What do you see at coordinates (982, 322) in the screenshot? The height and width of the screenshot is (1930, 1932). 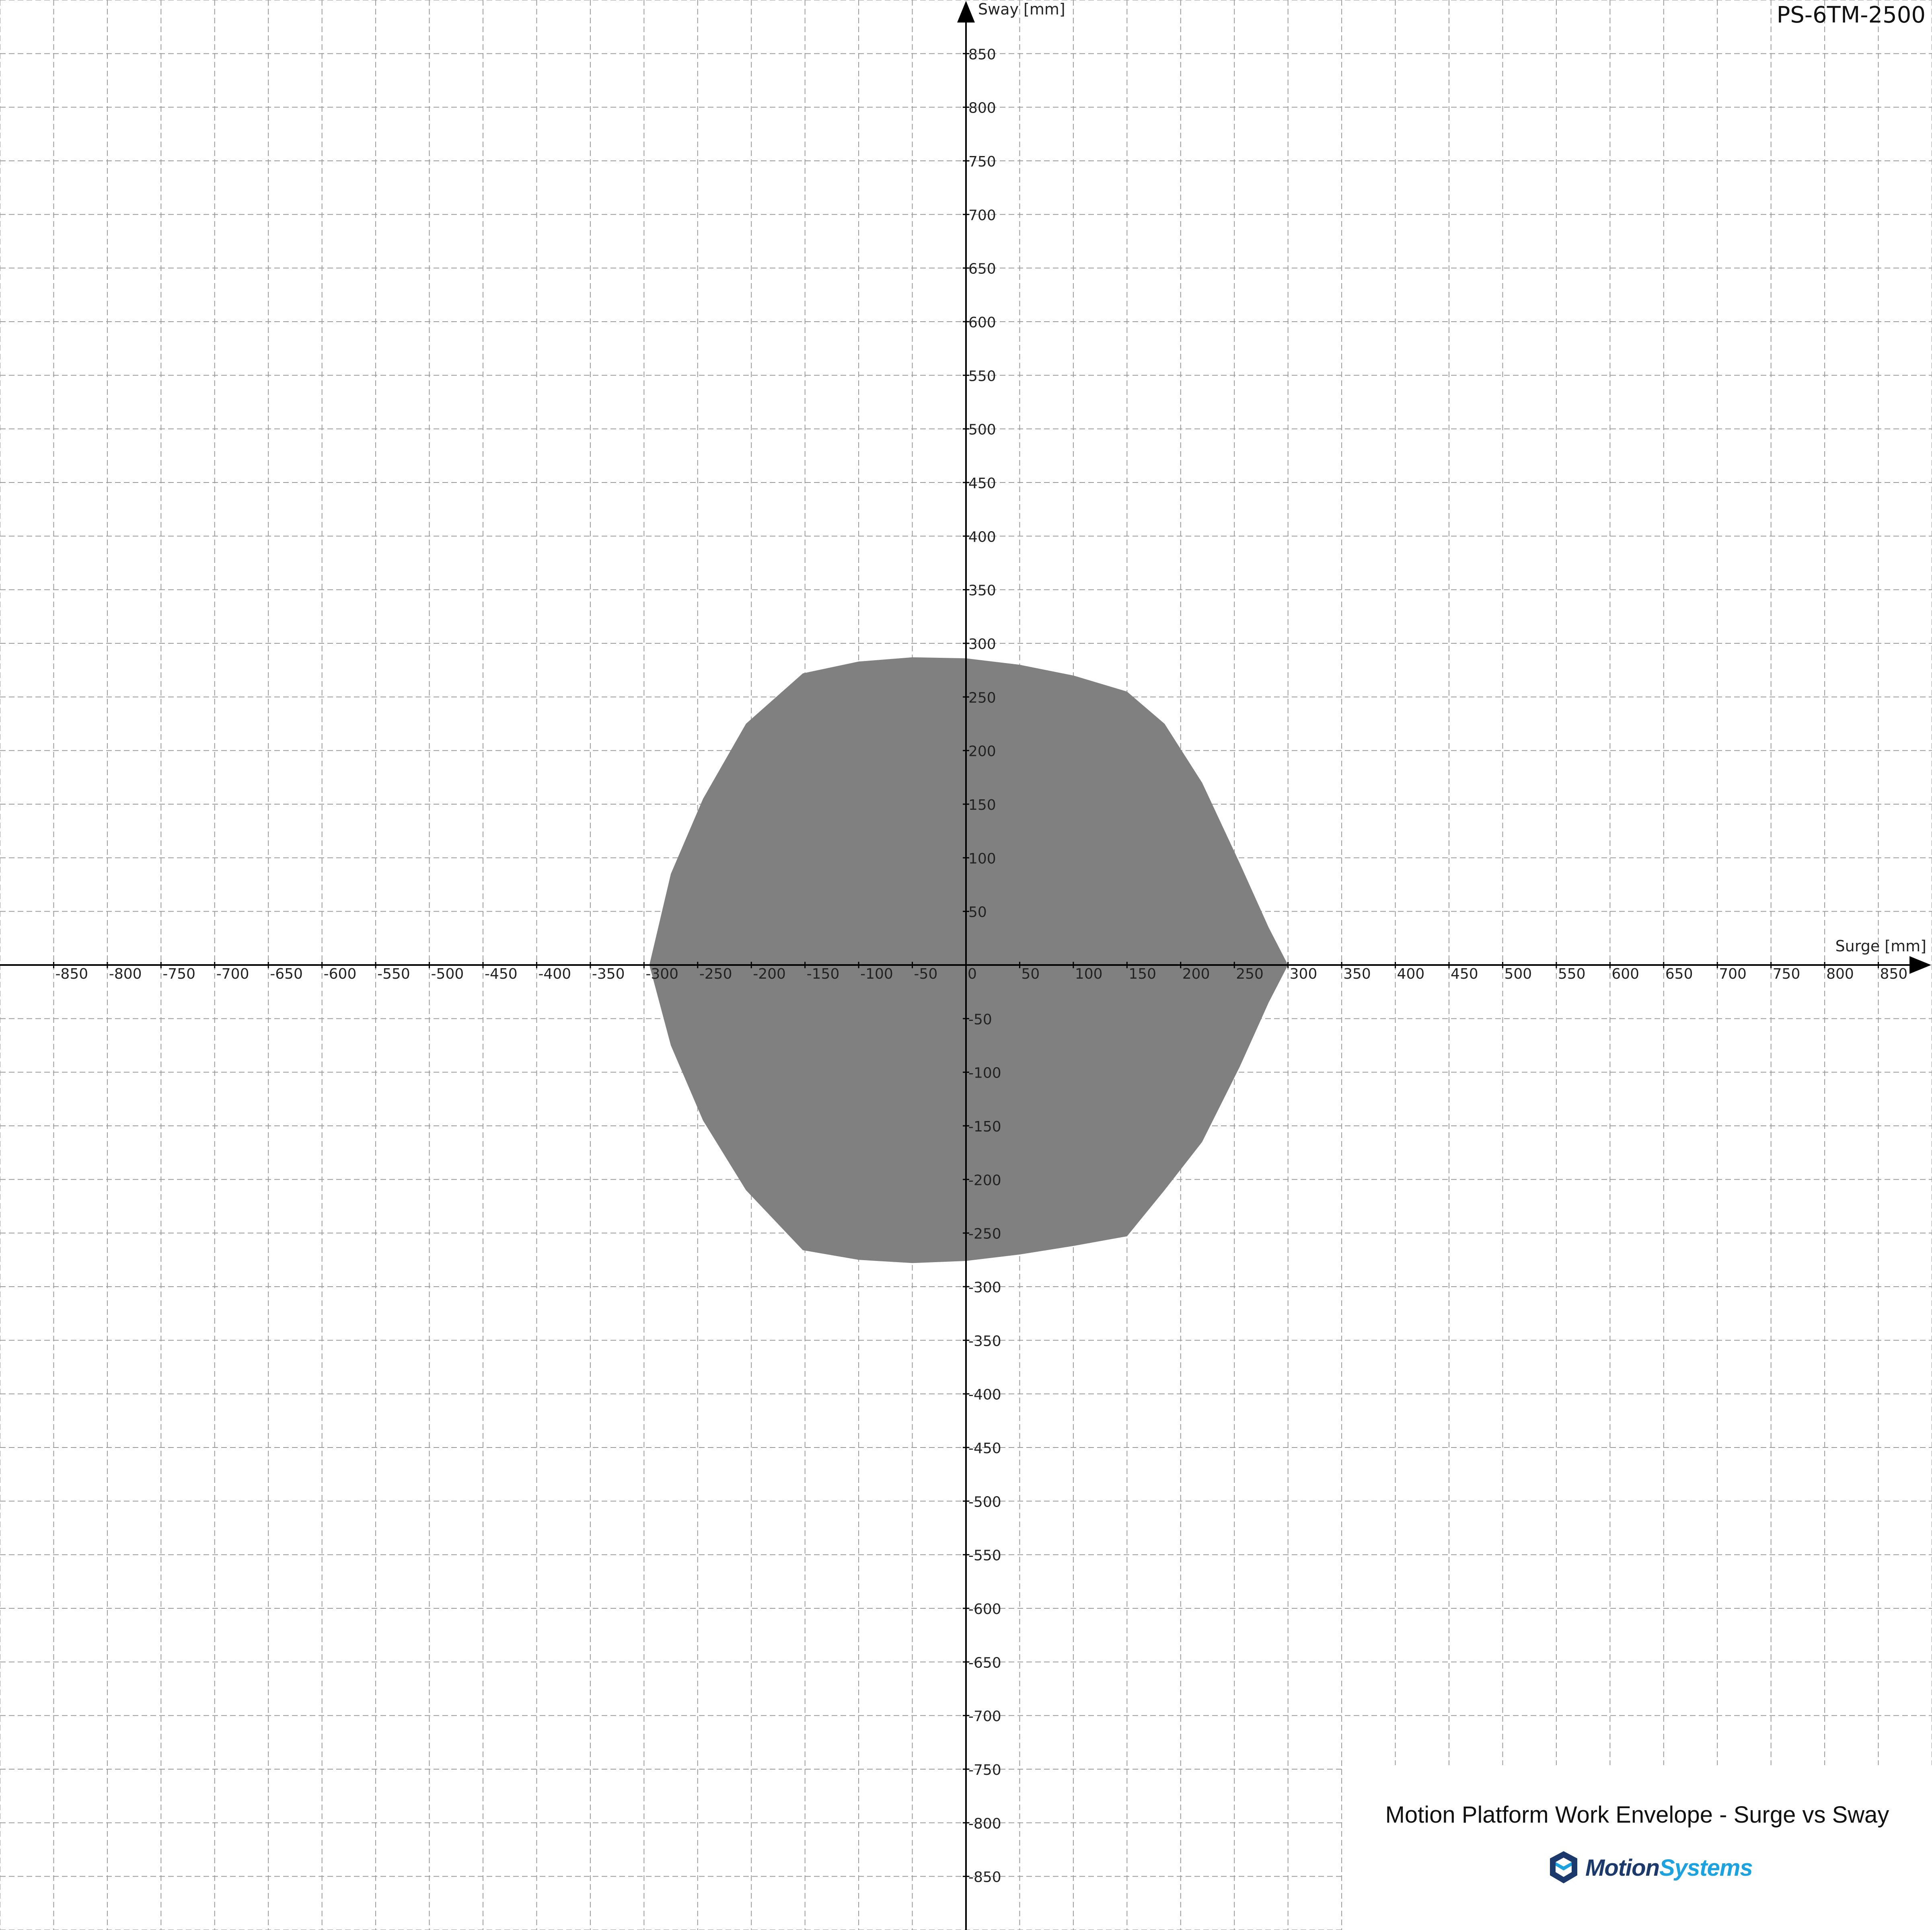 I see `y-tick-label: 600` at bounding box center [982, 322].